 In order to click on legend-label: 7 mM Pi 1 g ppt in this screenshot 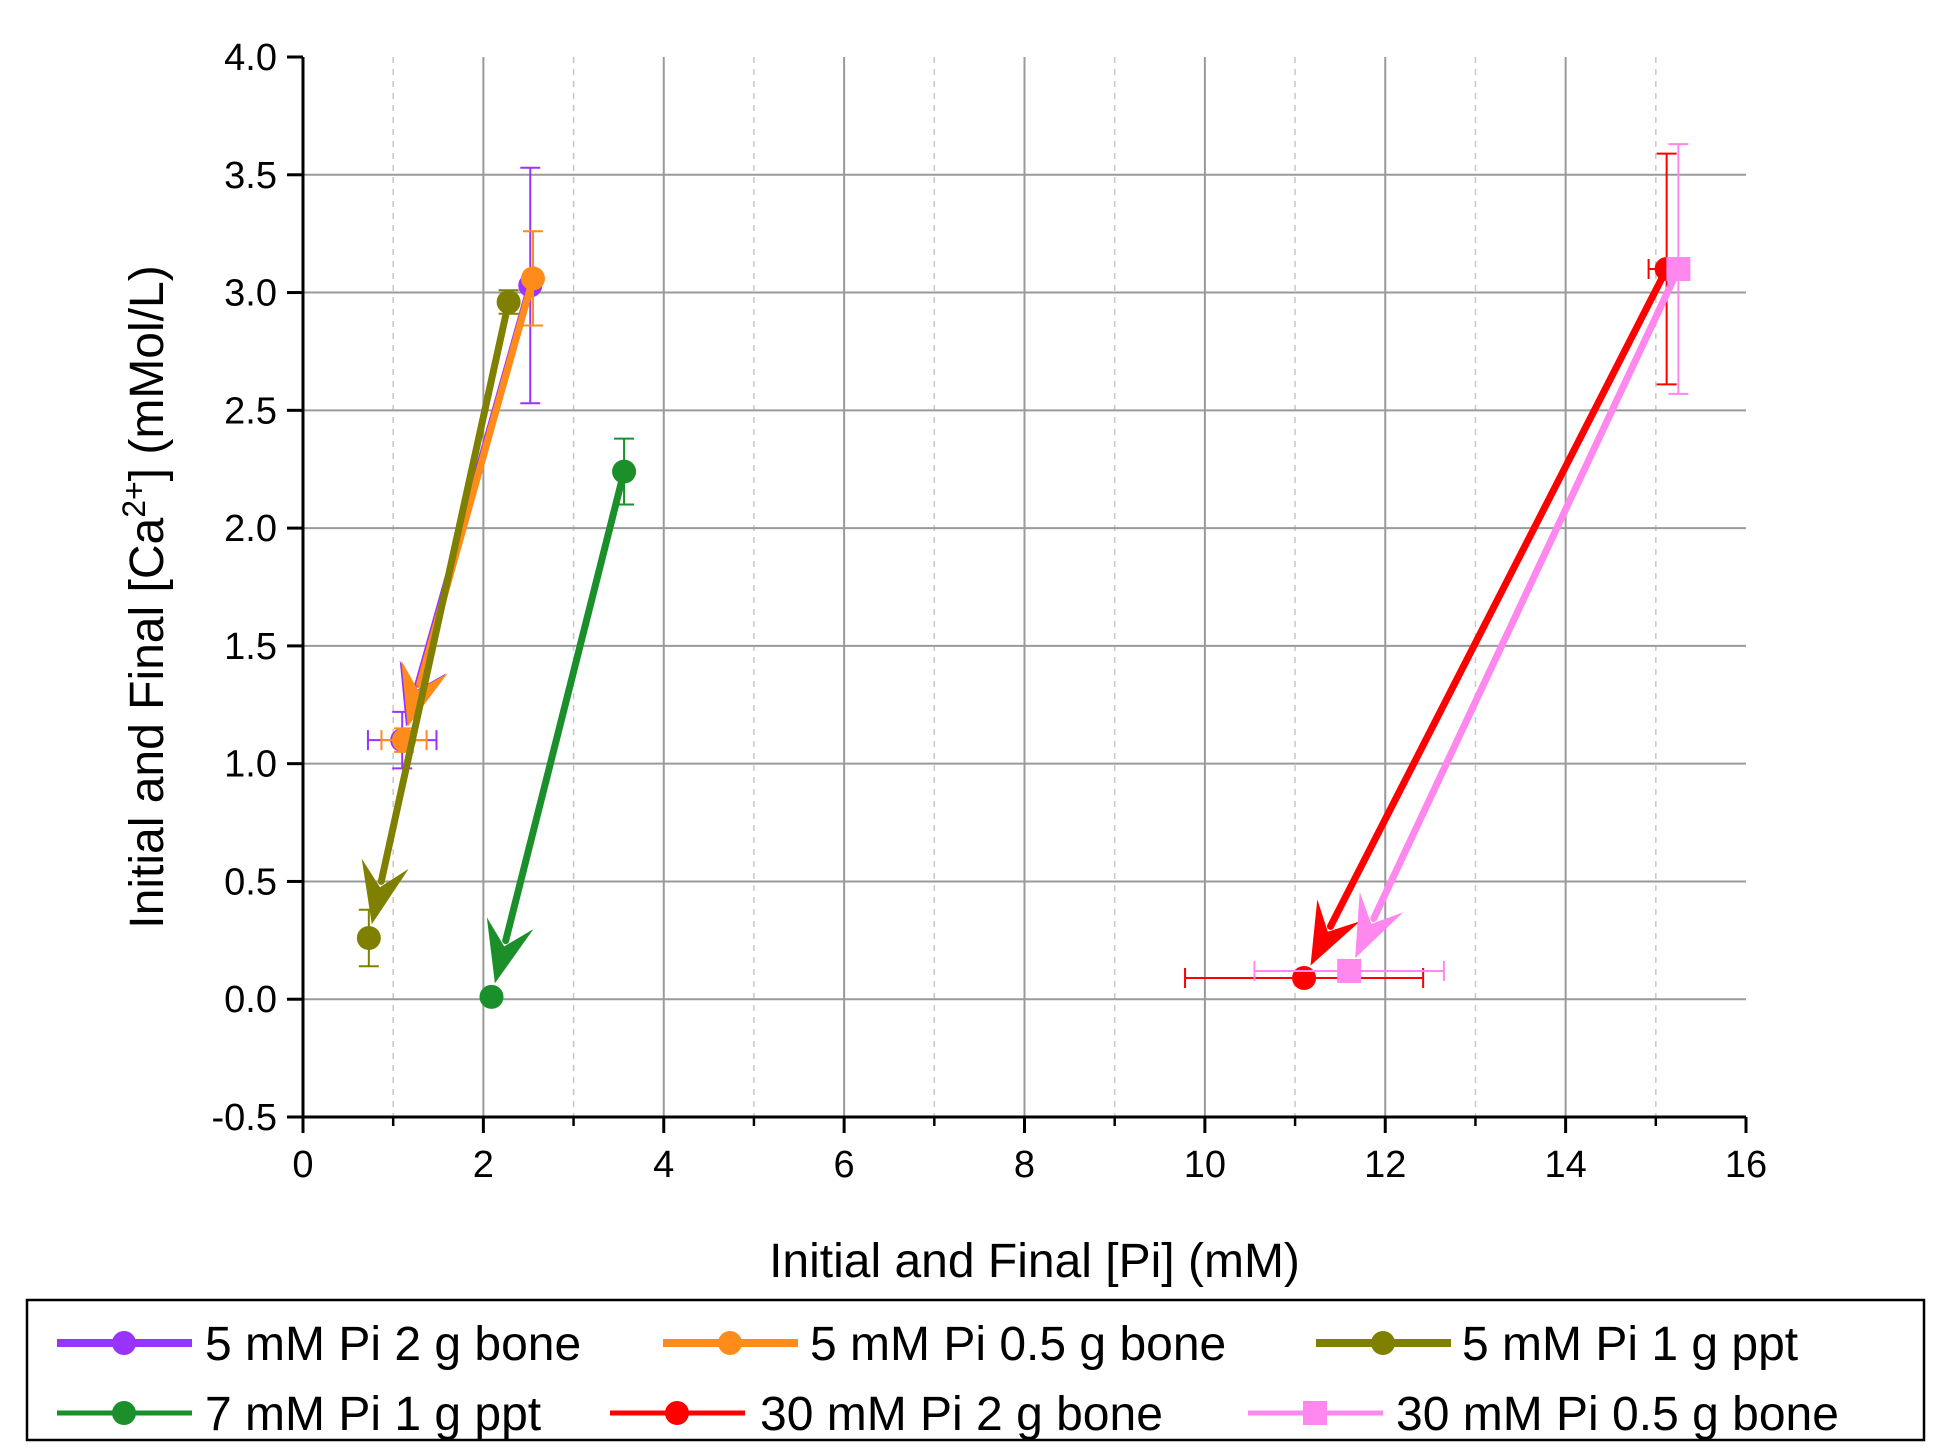, I will do `click(373, 1414)`.